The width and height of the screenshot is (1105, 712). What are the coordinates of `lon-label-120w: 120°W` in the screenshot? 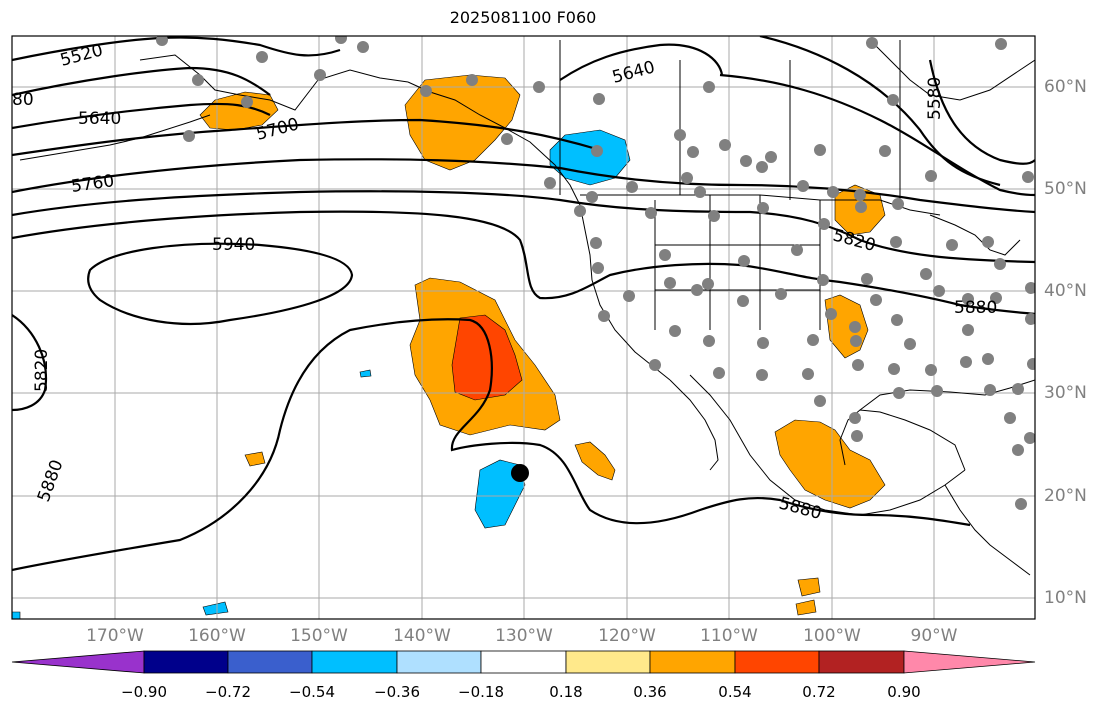 It's located at (627, 636).